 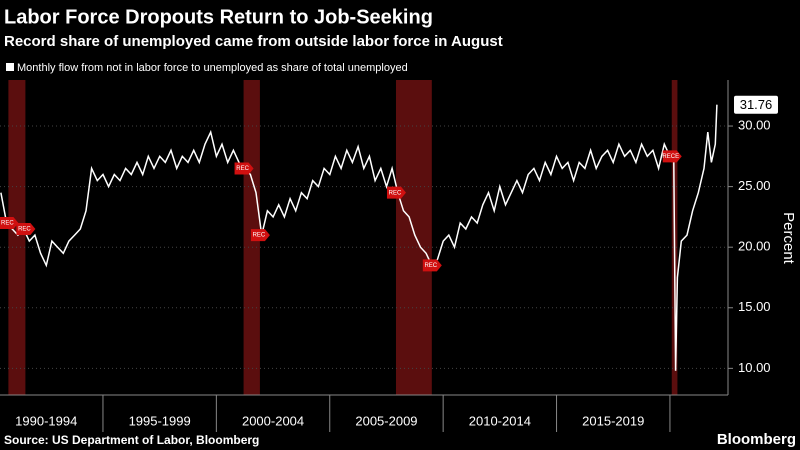 What do you see at coordinates (756, 439) in the screenshot?
I see `brand: Bloomberg` at bounding box center [756, 439].